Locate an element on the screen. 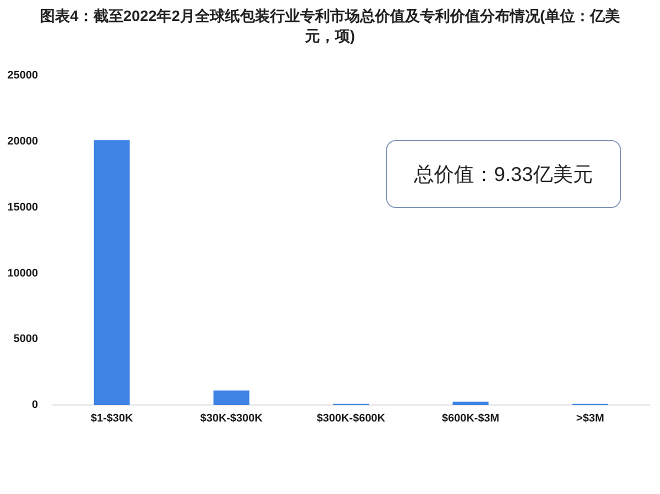 Image resolution: width=660 pixels, height=494 pixels. x-tick-label: $300K-$600K is located at coordinates (351, 418).